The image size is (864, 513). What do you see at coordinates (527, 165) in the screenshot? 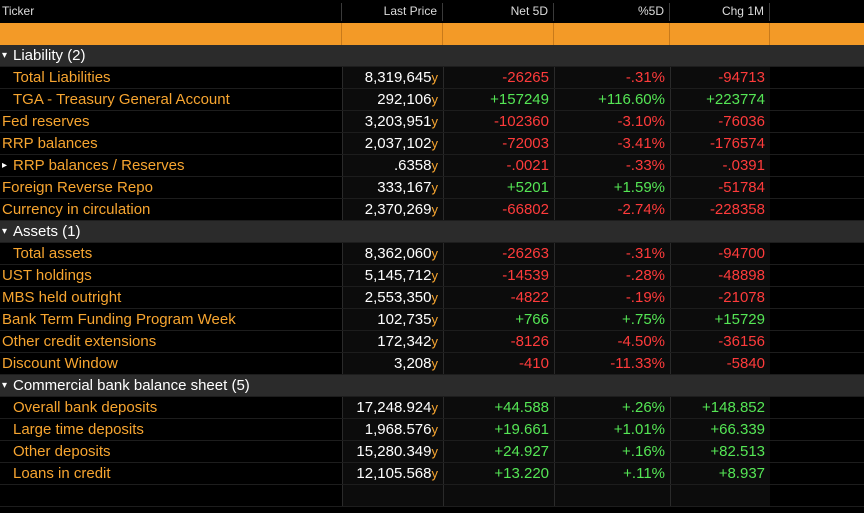
I see `net-5d-value: -.0021` at bounding box center [527, 165].